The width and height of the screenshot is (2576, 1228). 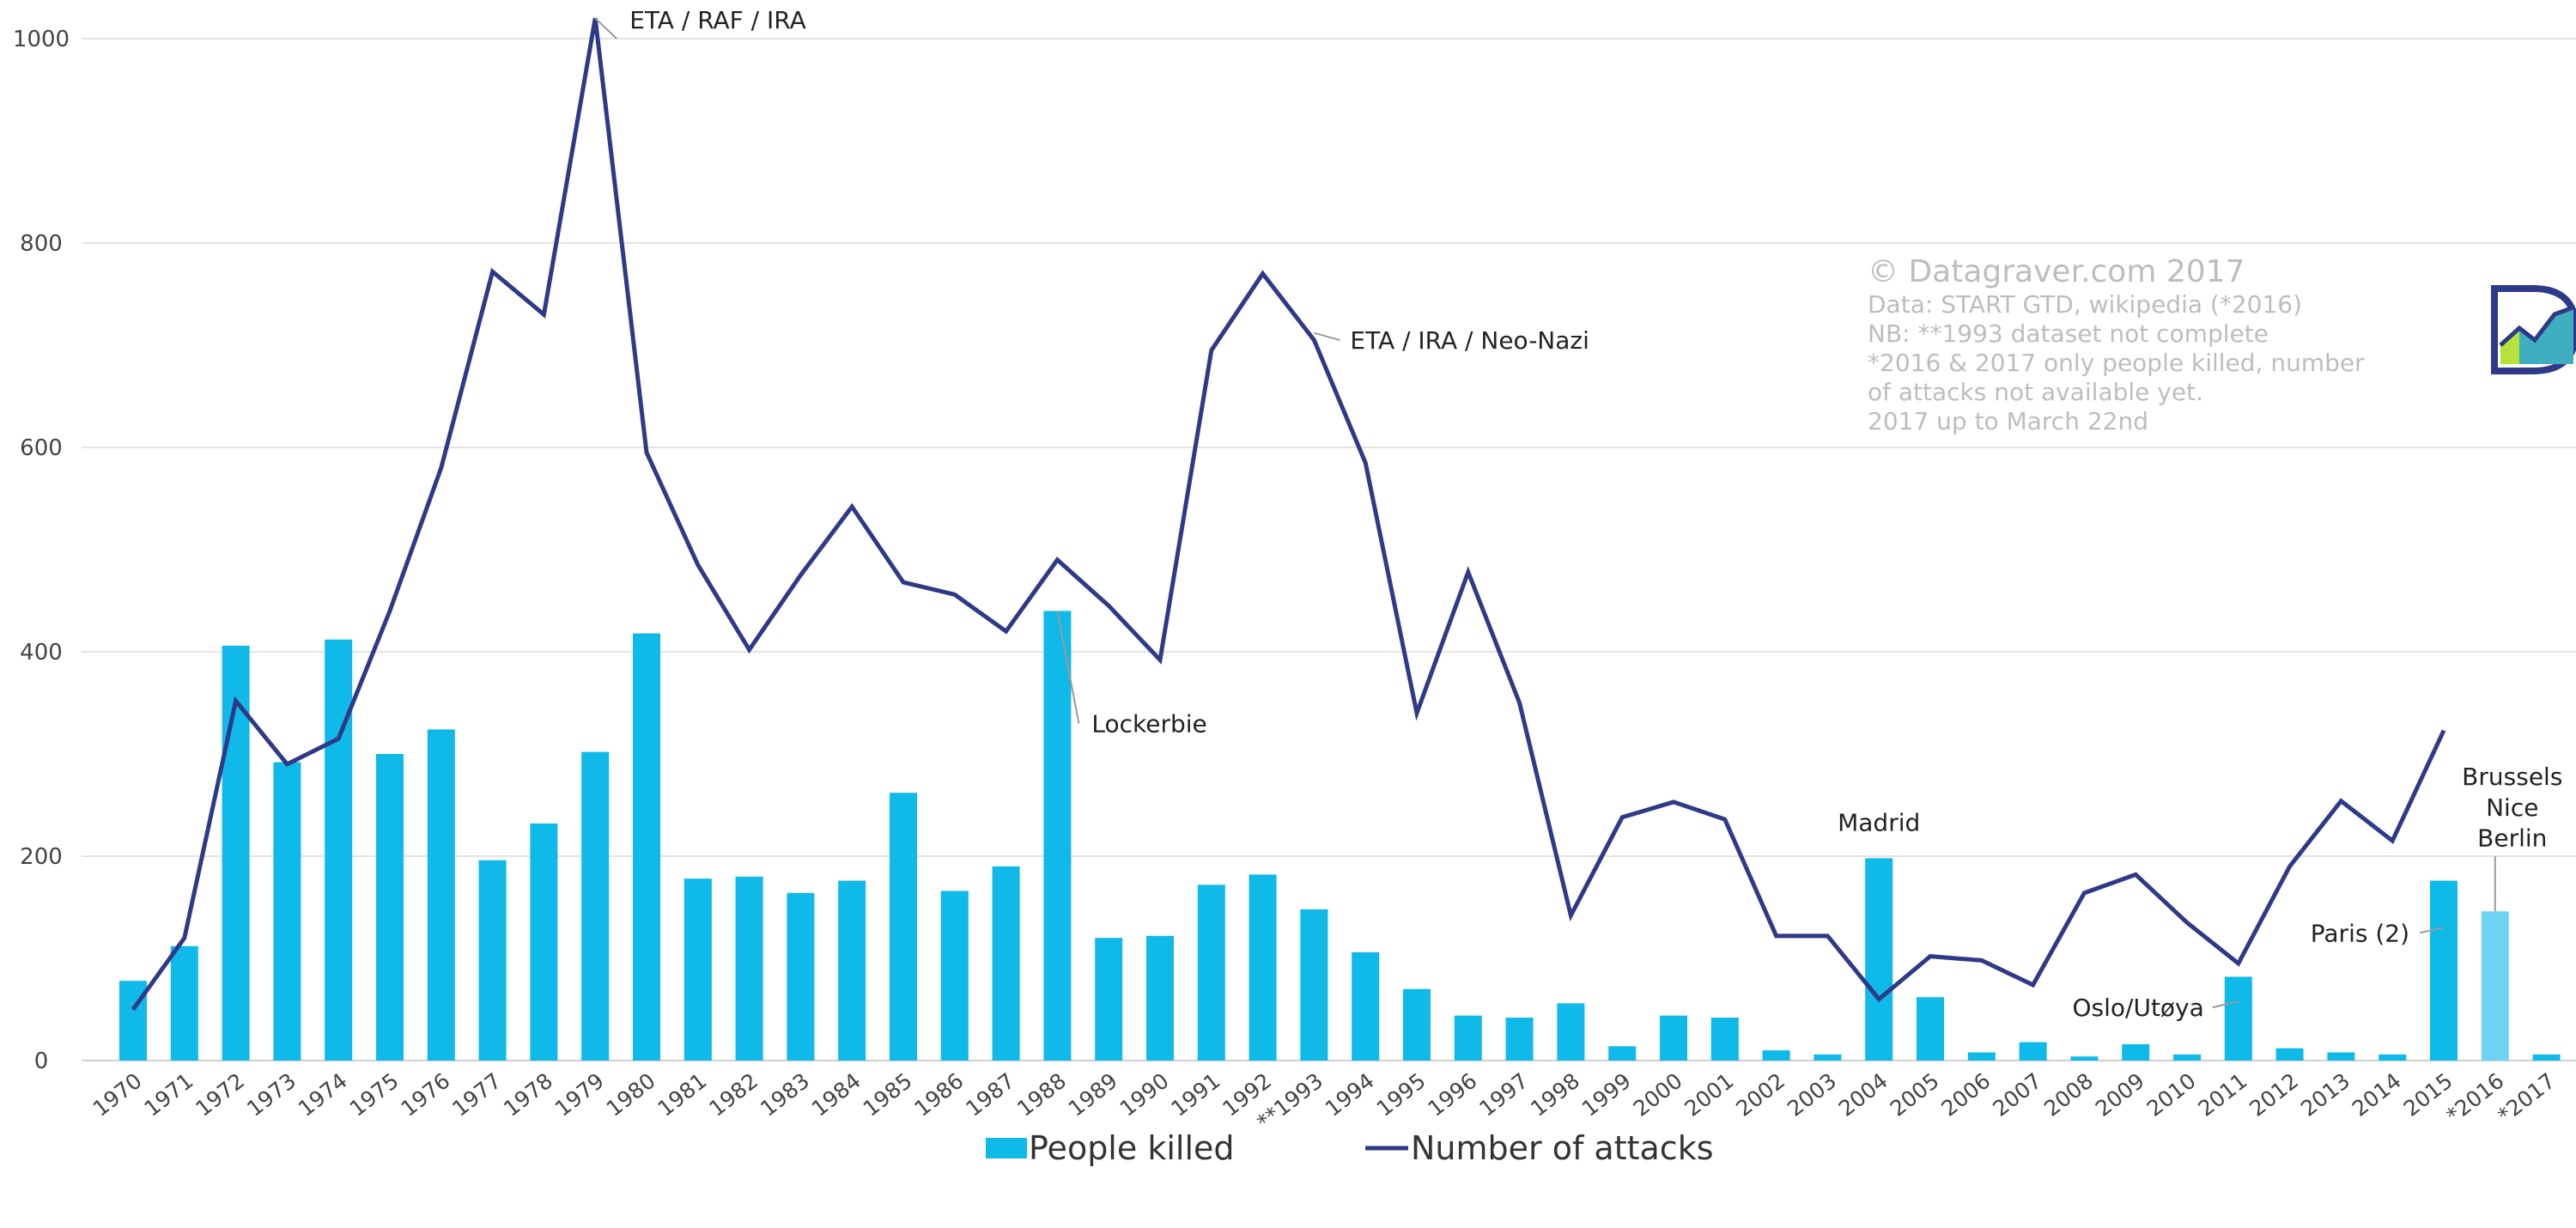 What do you see at coordinates (1453, 1095) in the screenshot?
I see `x-tick-label: 1996` at bounding box center [1453, 1095].